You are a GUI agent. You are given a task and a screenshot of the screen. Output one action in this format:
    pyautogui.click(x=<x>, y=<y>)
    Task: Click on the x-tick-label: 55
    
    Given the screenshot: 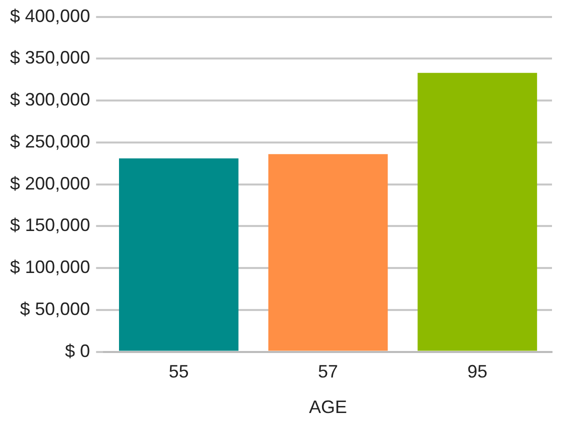 What is the action you would take?
    pyautogui.click(x=178, y=372)
    